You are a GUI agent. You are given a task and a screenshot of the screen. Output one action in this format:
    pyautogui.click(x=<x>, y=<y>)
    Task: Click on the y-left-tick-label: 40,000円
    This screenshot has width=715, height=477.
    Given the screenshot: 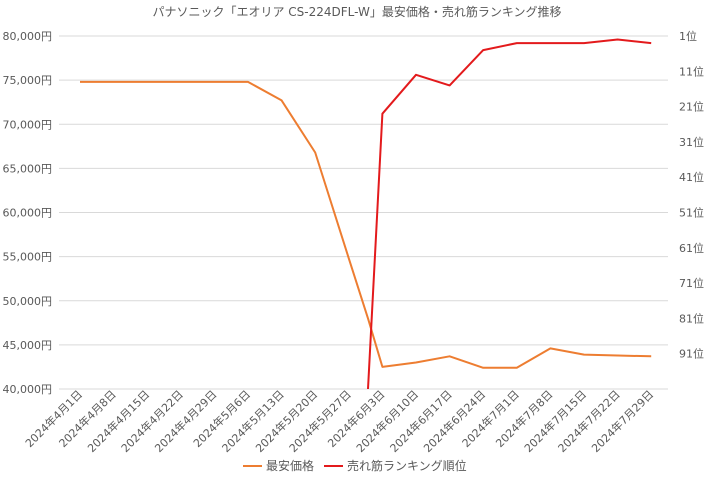 What is the action you would take?
    pyautogui.click(x=28, y=389)
    